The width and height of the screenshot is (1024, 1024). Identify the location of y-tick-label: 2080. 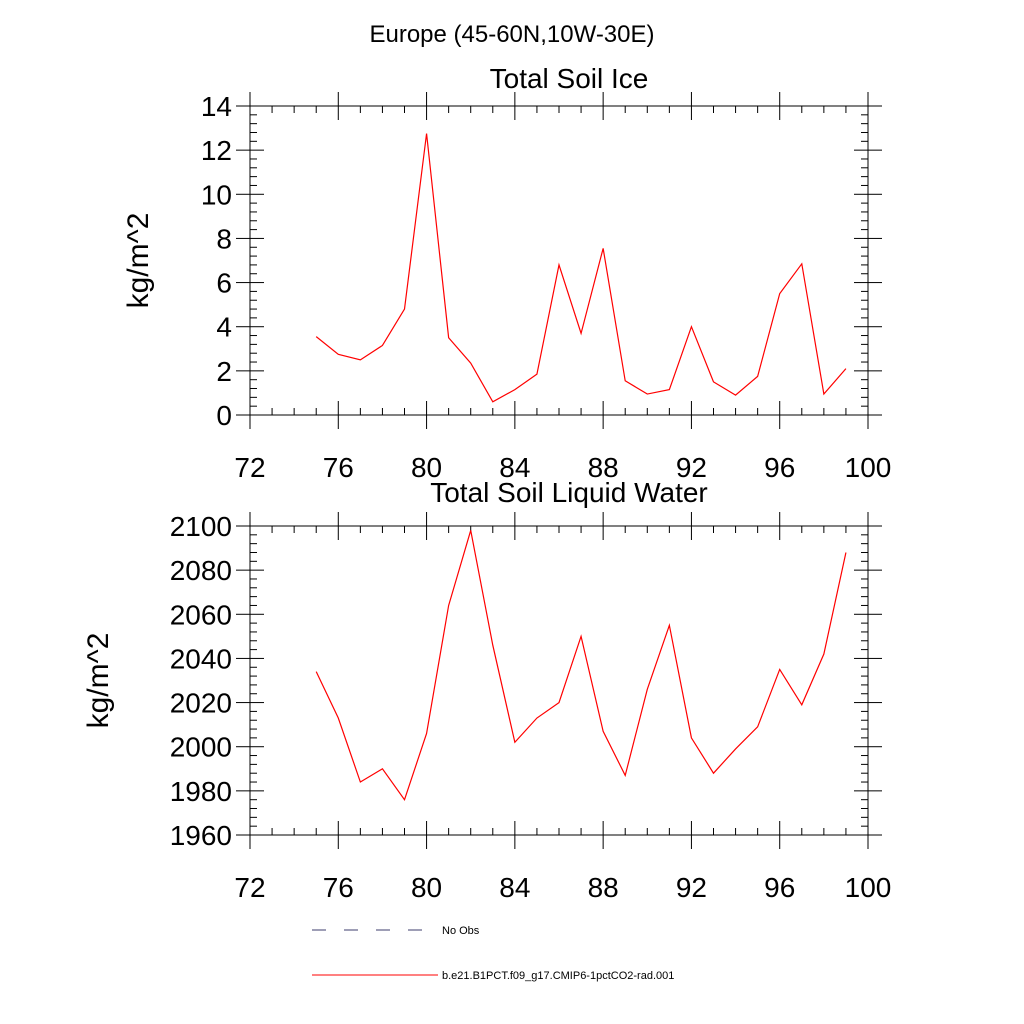
(201, 570).